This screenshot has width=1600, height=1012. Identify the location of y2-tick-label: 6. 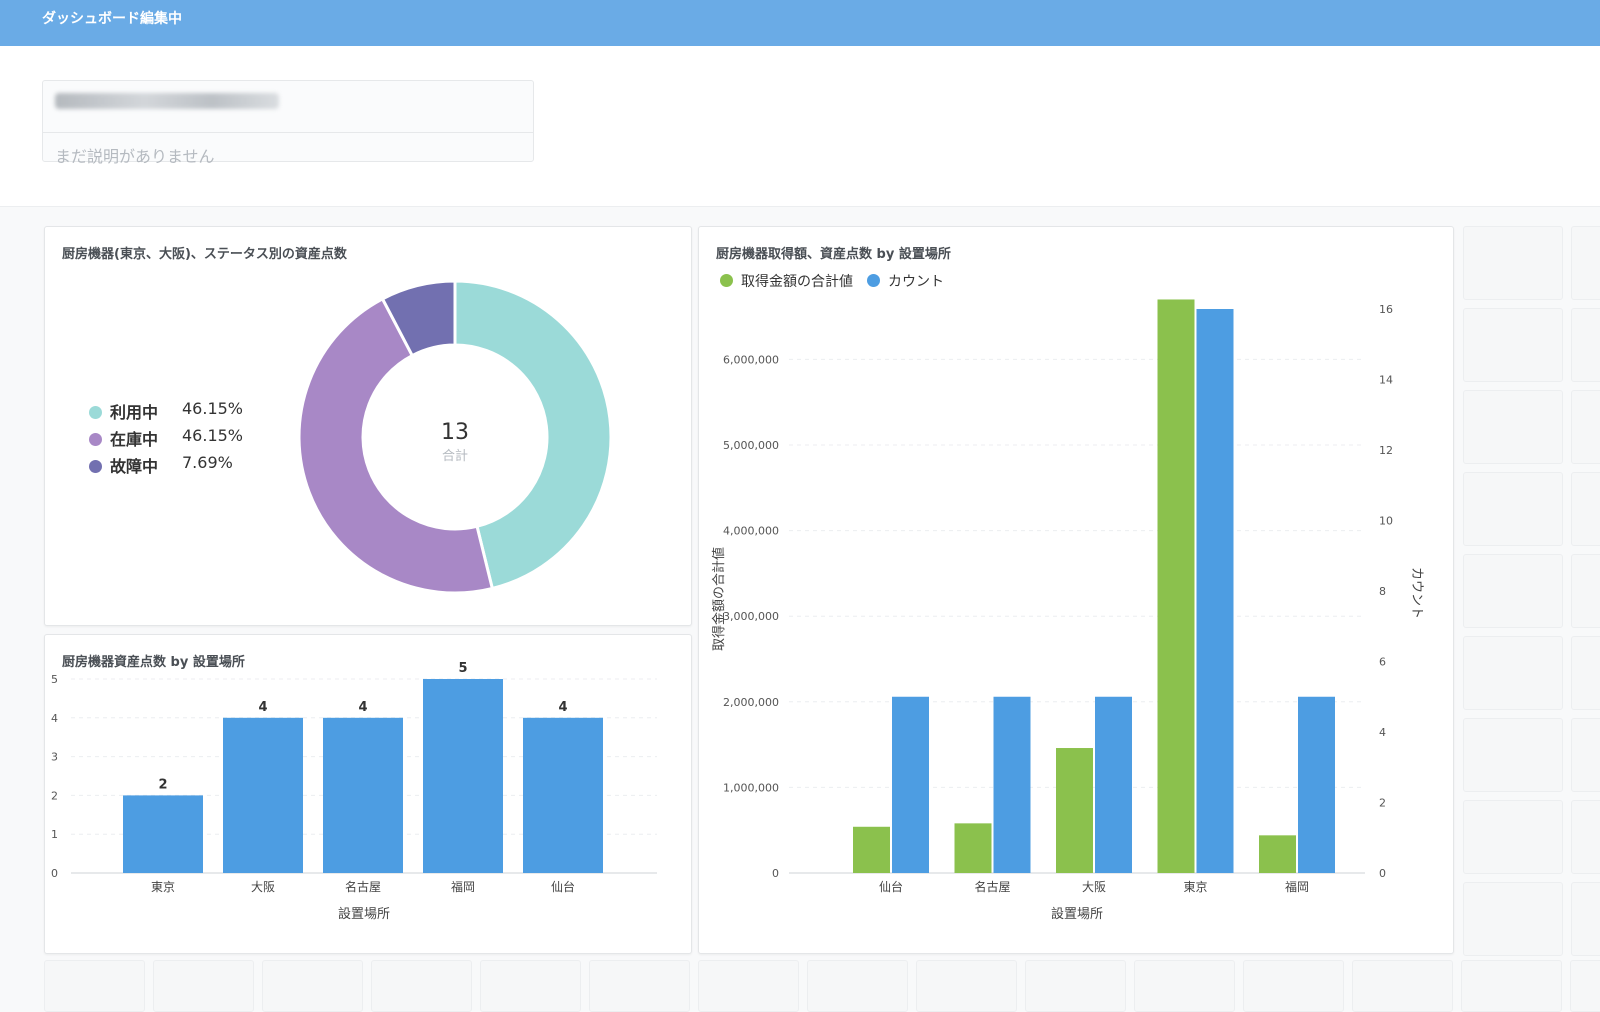
(1382, 662).